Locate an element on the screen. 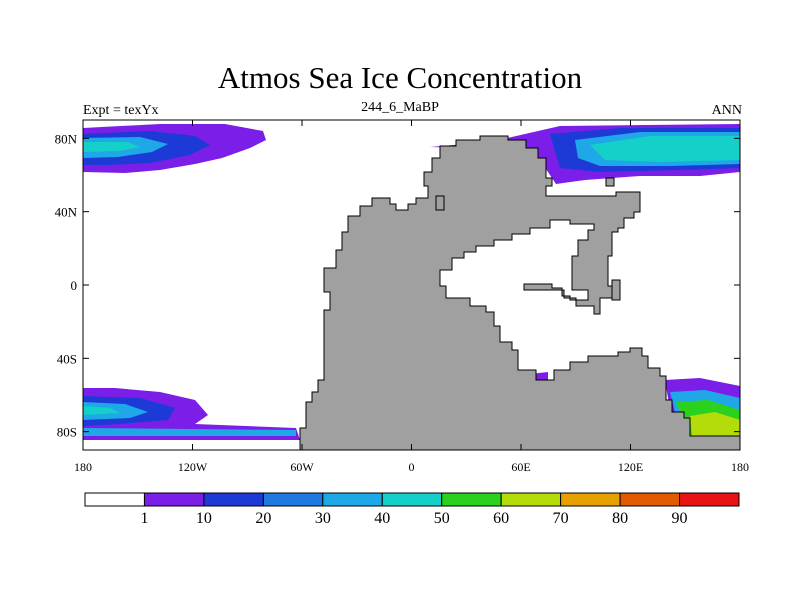 The height and width of the screenshot is (600, 800). colorbar-label: 80 is located at coordinates (620, 518).